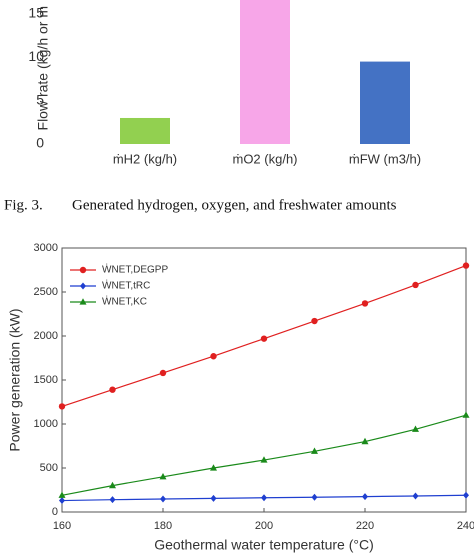  What do you see at coordinates (46, 248) in the screenshot?
I see `y-tick-label: 3000` at bounding box center [46, 248].